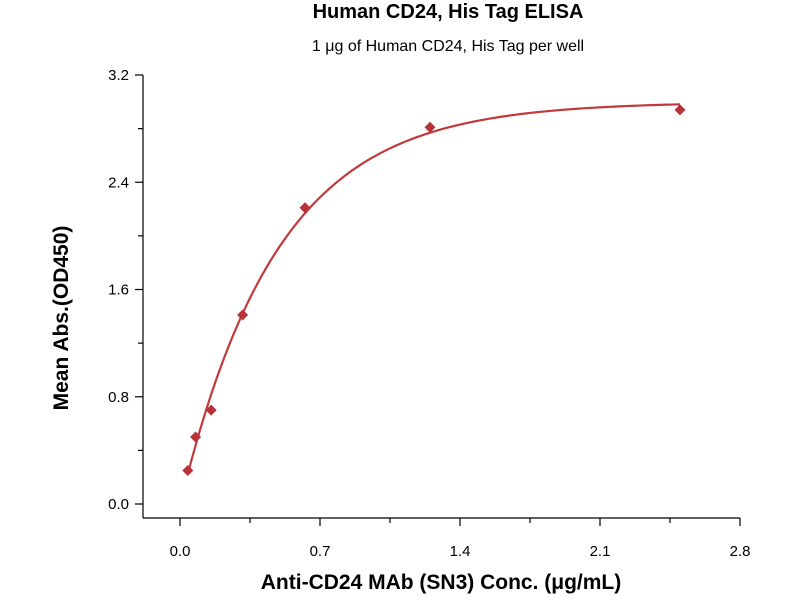 This screenshot has height=600, width=800. I want to click on chart-title: Human CD24, His Tag ELISA, so click(448, 12).